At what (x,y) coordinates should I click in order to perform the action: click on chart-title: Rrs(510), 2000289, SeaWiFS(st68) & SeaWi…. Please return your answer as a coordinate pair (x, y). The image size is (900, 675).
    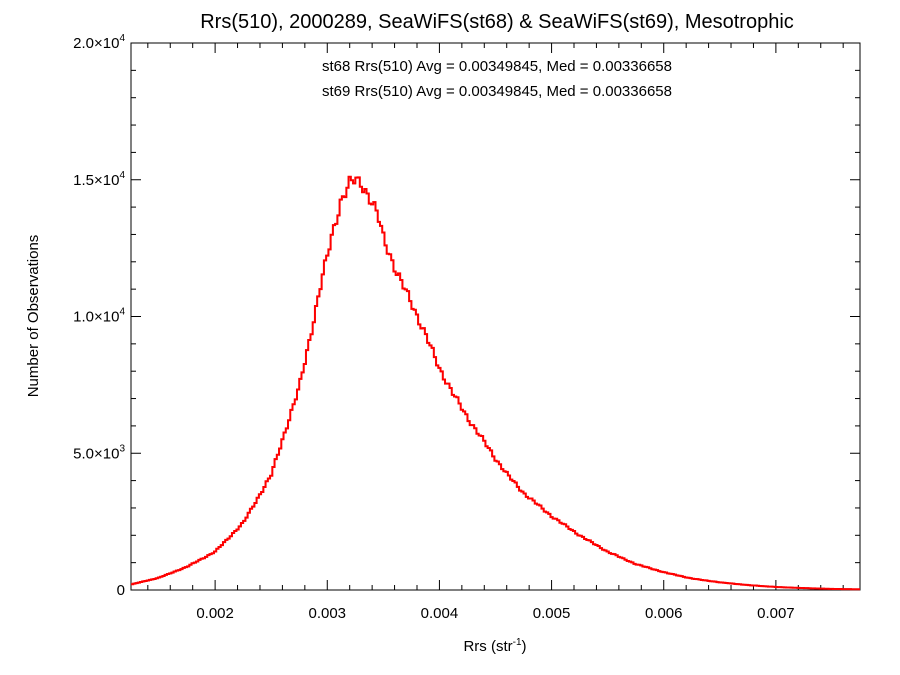
    Looking at the image, I should click on (497, 22).